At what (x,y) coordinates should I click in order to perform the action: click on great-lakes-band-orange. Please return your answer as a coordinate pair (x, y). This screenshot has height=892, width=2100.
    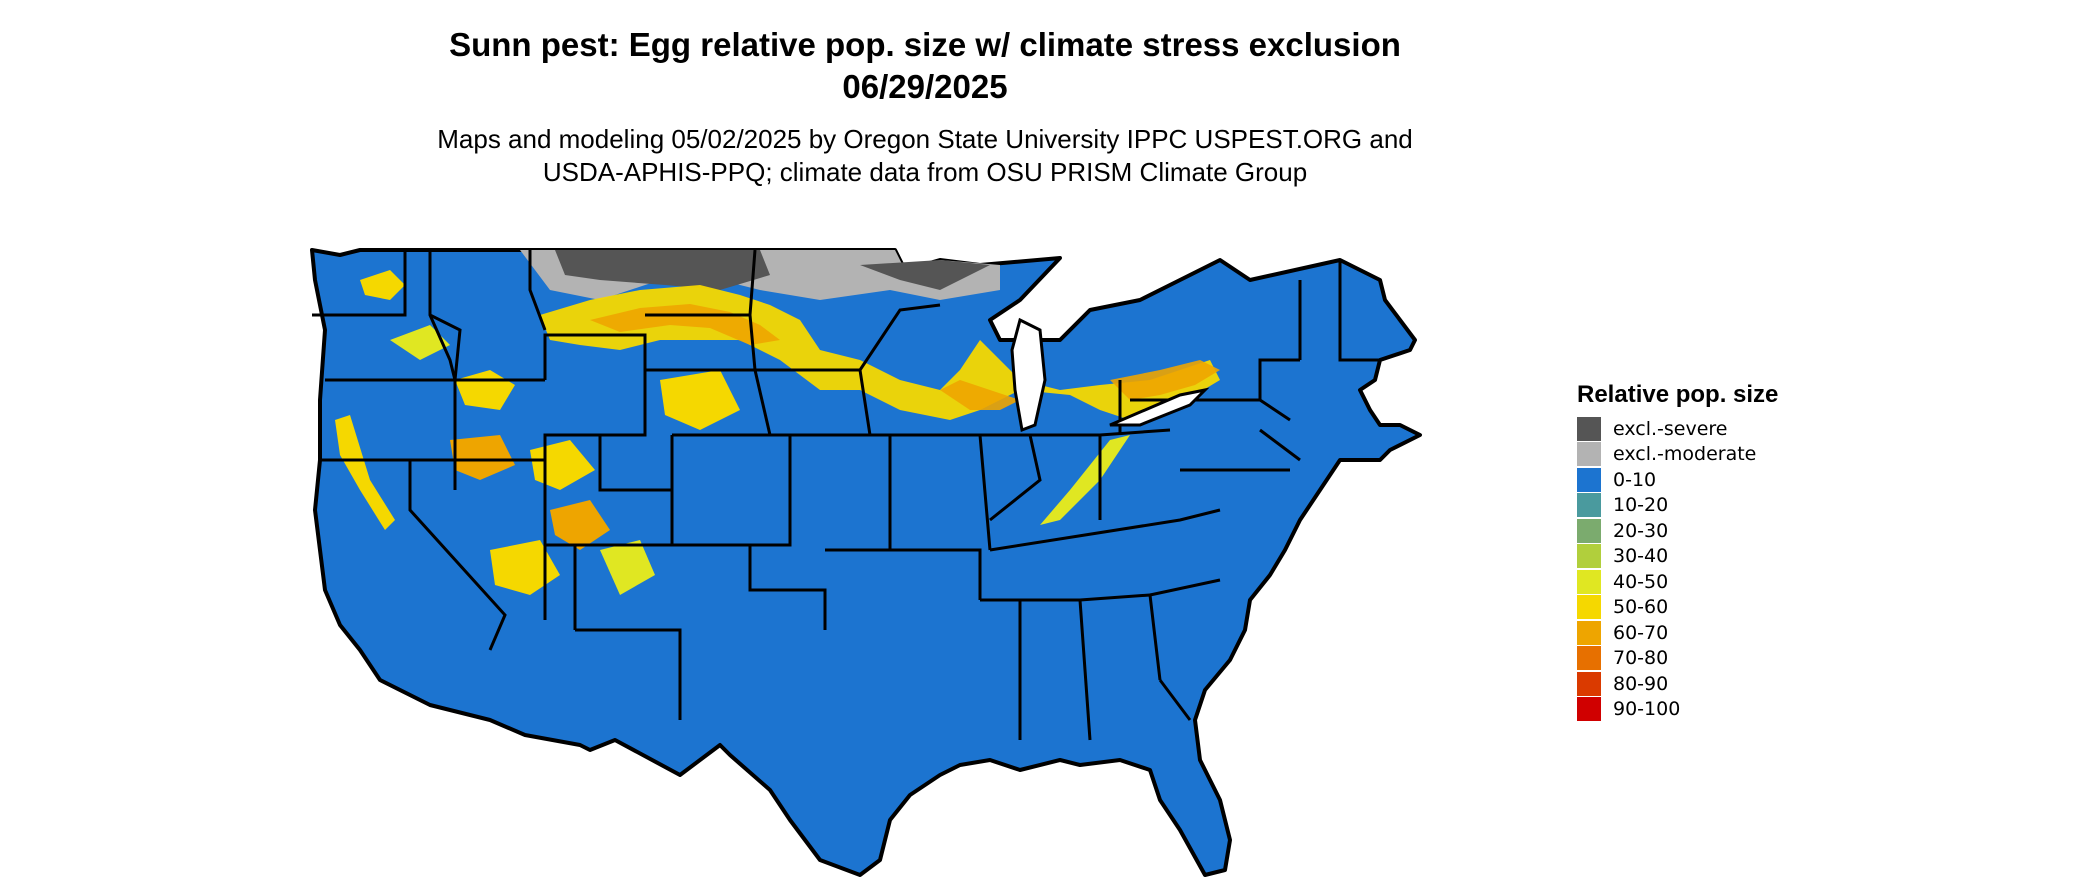
    Looking at the image, I should click on (980, 395).